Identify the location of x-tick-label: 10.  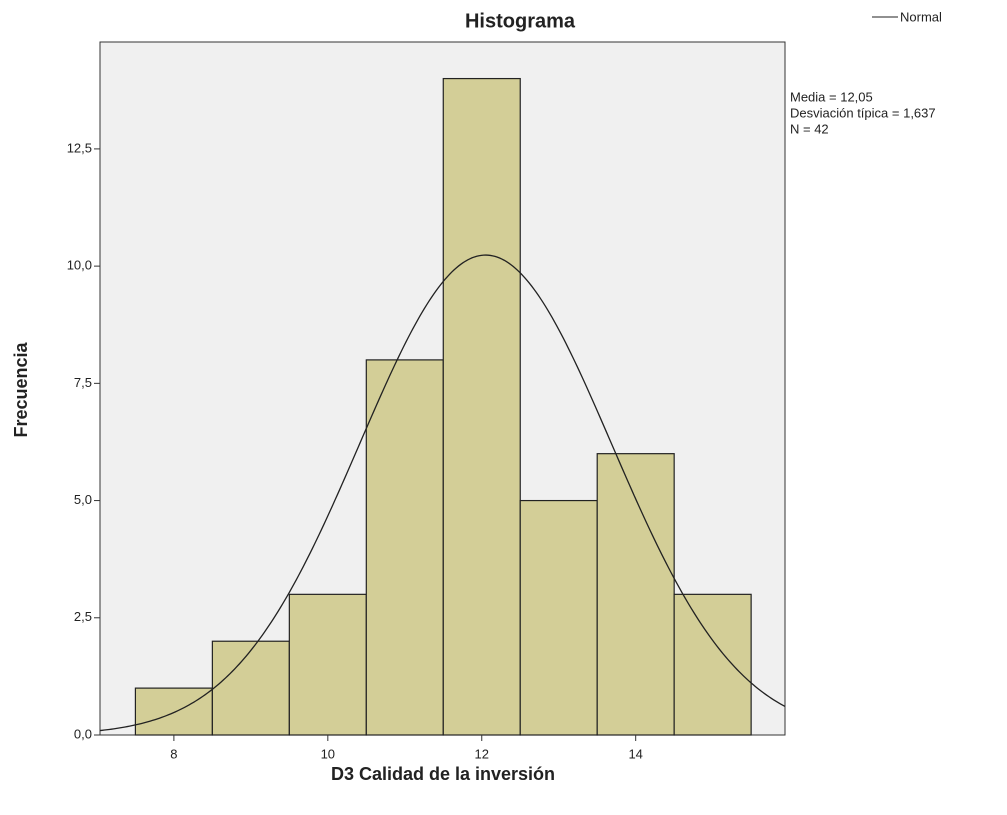
(328, 753).